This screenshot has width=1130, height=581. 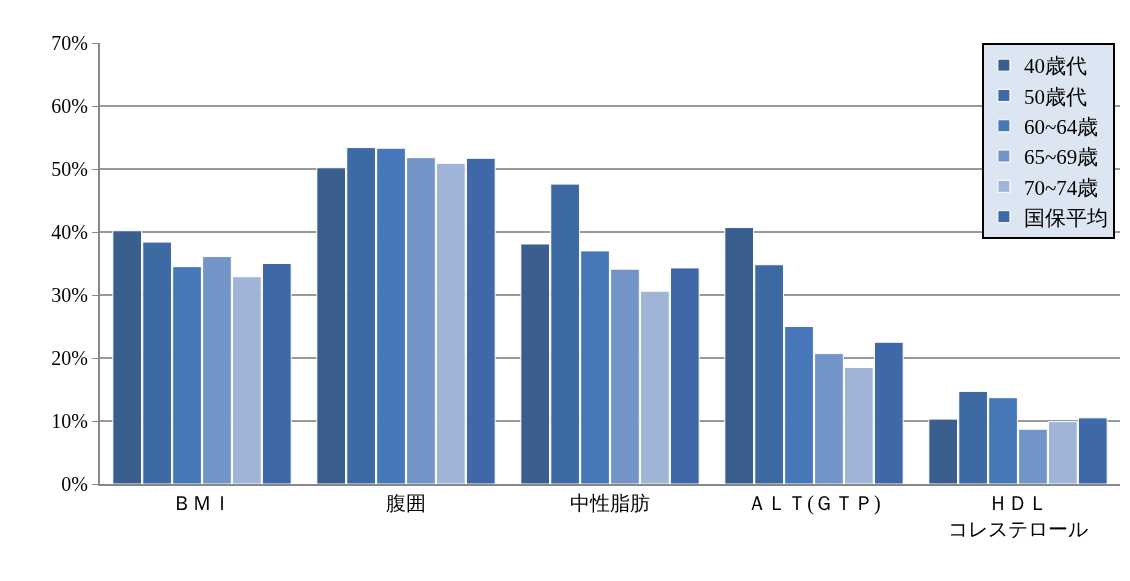 What do you see at coordinates (1061, 187) in the screenshot?
I see `legend-label: 70~74歳` at bounding box center [1061, 187].